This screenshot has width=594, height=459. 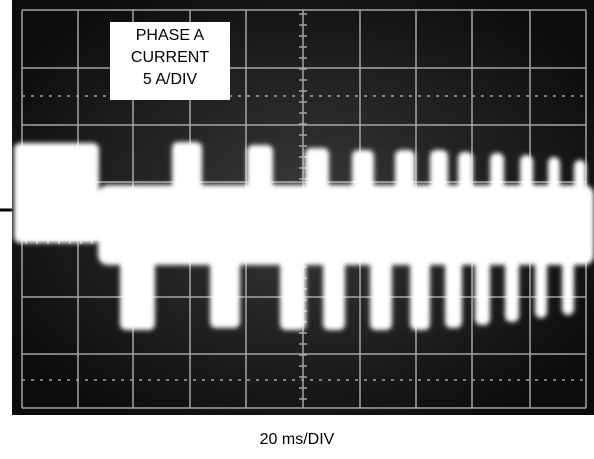 What do you see at coordinates (170, 79) in the screenshot?
I see `label-line: 5 A/DIV` at bounding box center [170, 79].